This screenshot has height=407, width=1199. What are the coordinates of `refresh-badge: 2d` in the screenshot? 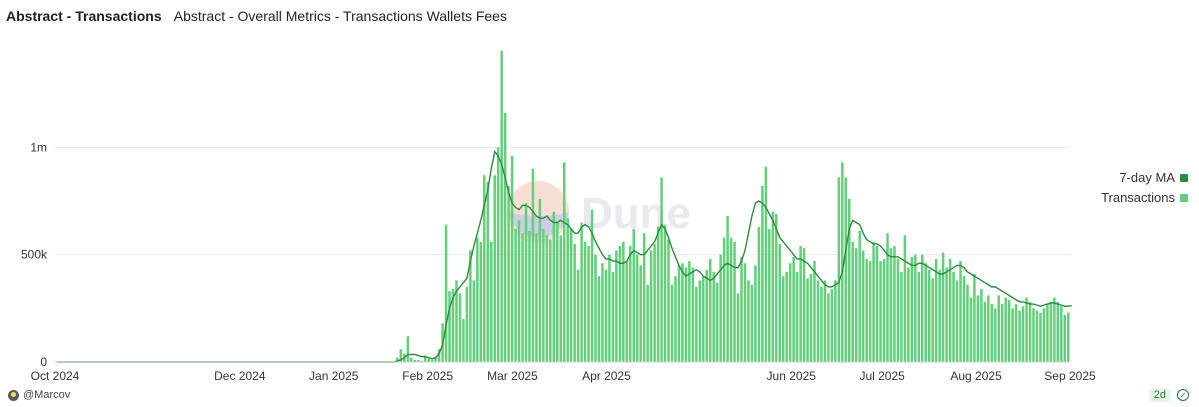 It's located at (1159, 395).